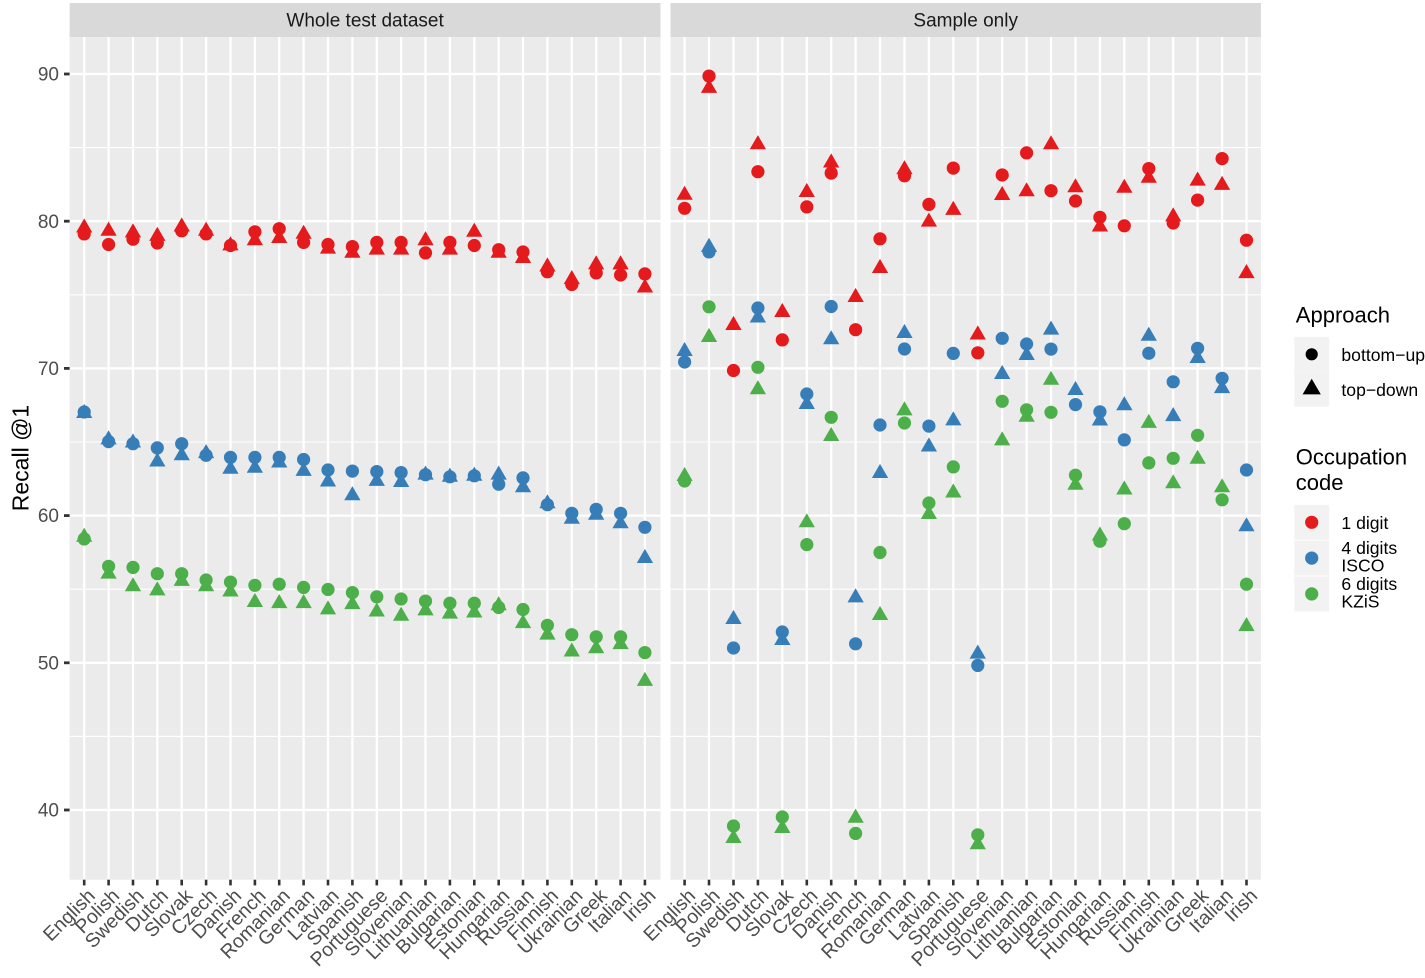 The width and height of the screenshot is (1425, 978). What do you see at coordinates (1383, 355) in the screenshot?
I see `svg-text: bottom−up` at bounding box center [1383, 355].